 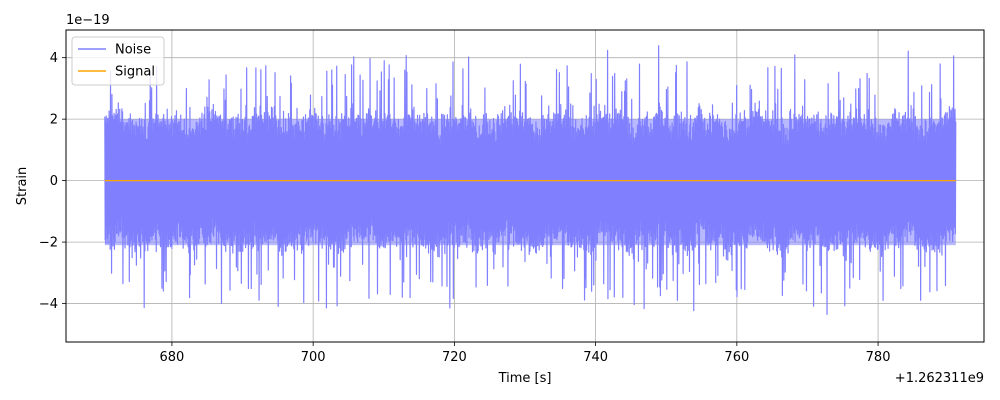 I want to click on y-tick-label: −2, so click(x=48, y=243).